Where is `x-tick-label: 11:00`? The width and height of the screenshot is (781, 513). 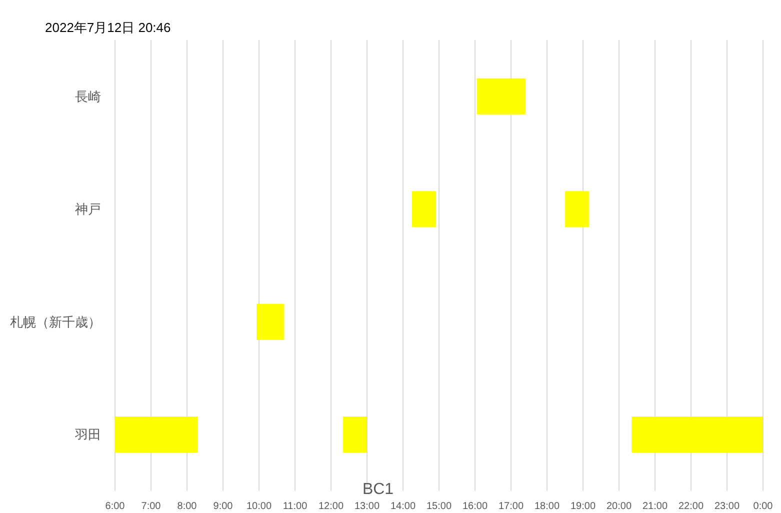 x-tick-label: 11:00 is located at coordinates (295, 506).